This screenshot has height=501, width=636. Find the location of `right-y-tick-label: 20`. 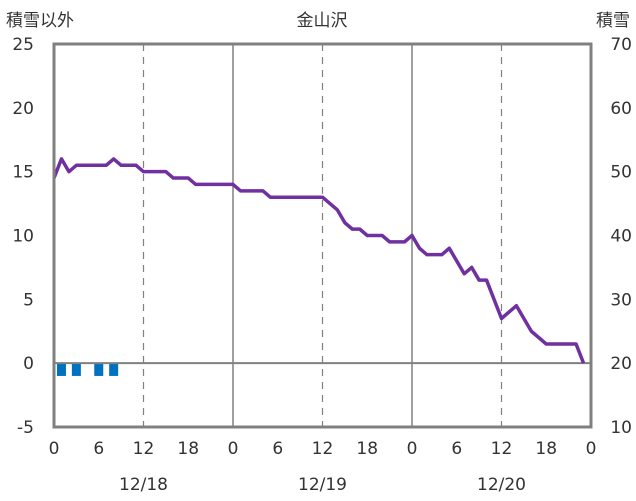

right-y-tick-label: 20 is located at coordinates (621, 364).